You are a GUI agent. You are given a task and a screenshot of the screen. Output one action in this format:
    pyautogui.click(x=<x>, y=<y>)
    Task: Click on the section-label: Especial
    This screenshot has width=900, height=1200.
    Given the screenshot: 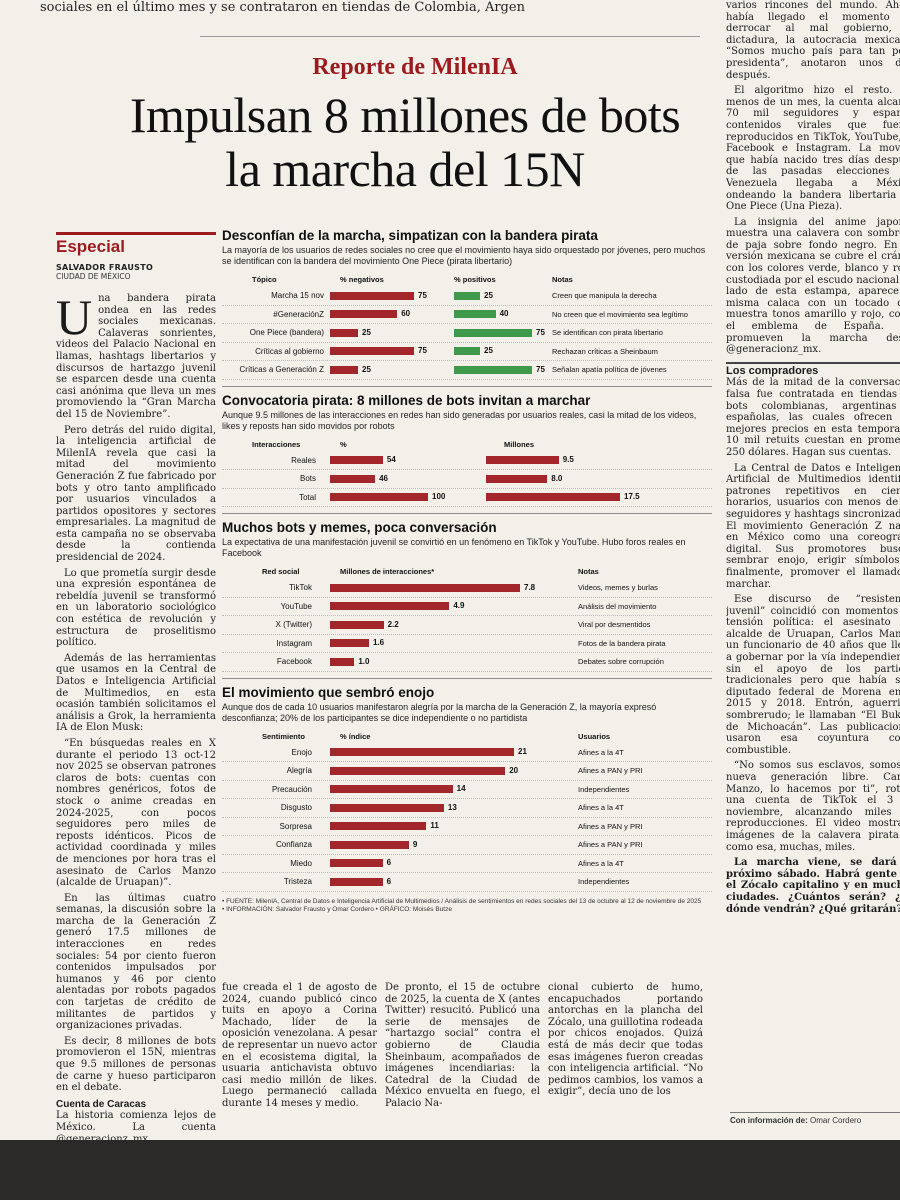 What is the action you would take?
    pyautogui.click(x=136, y=244)
    